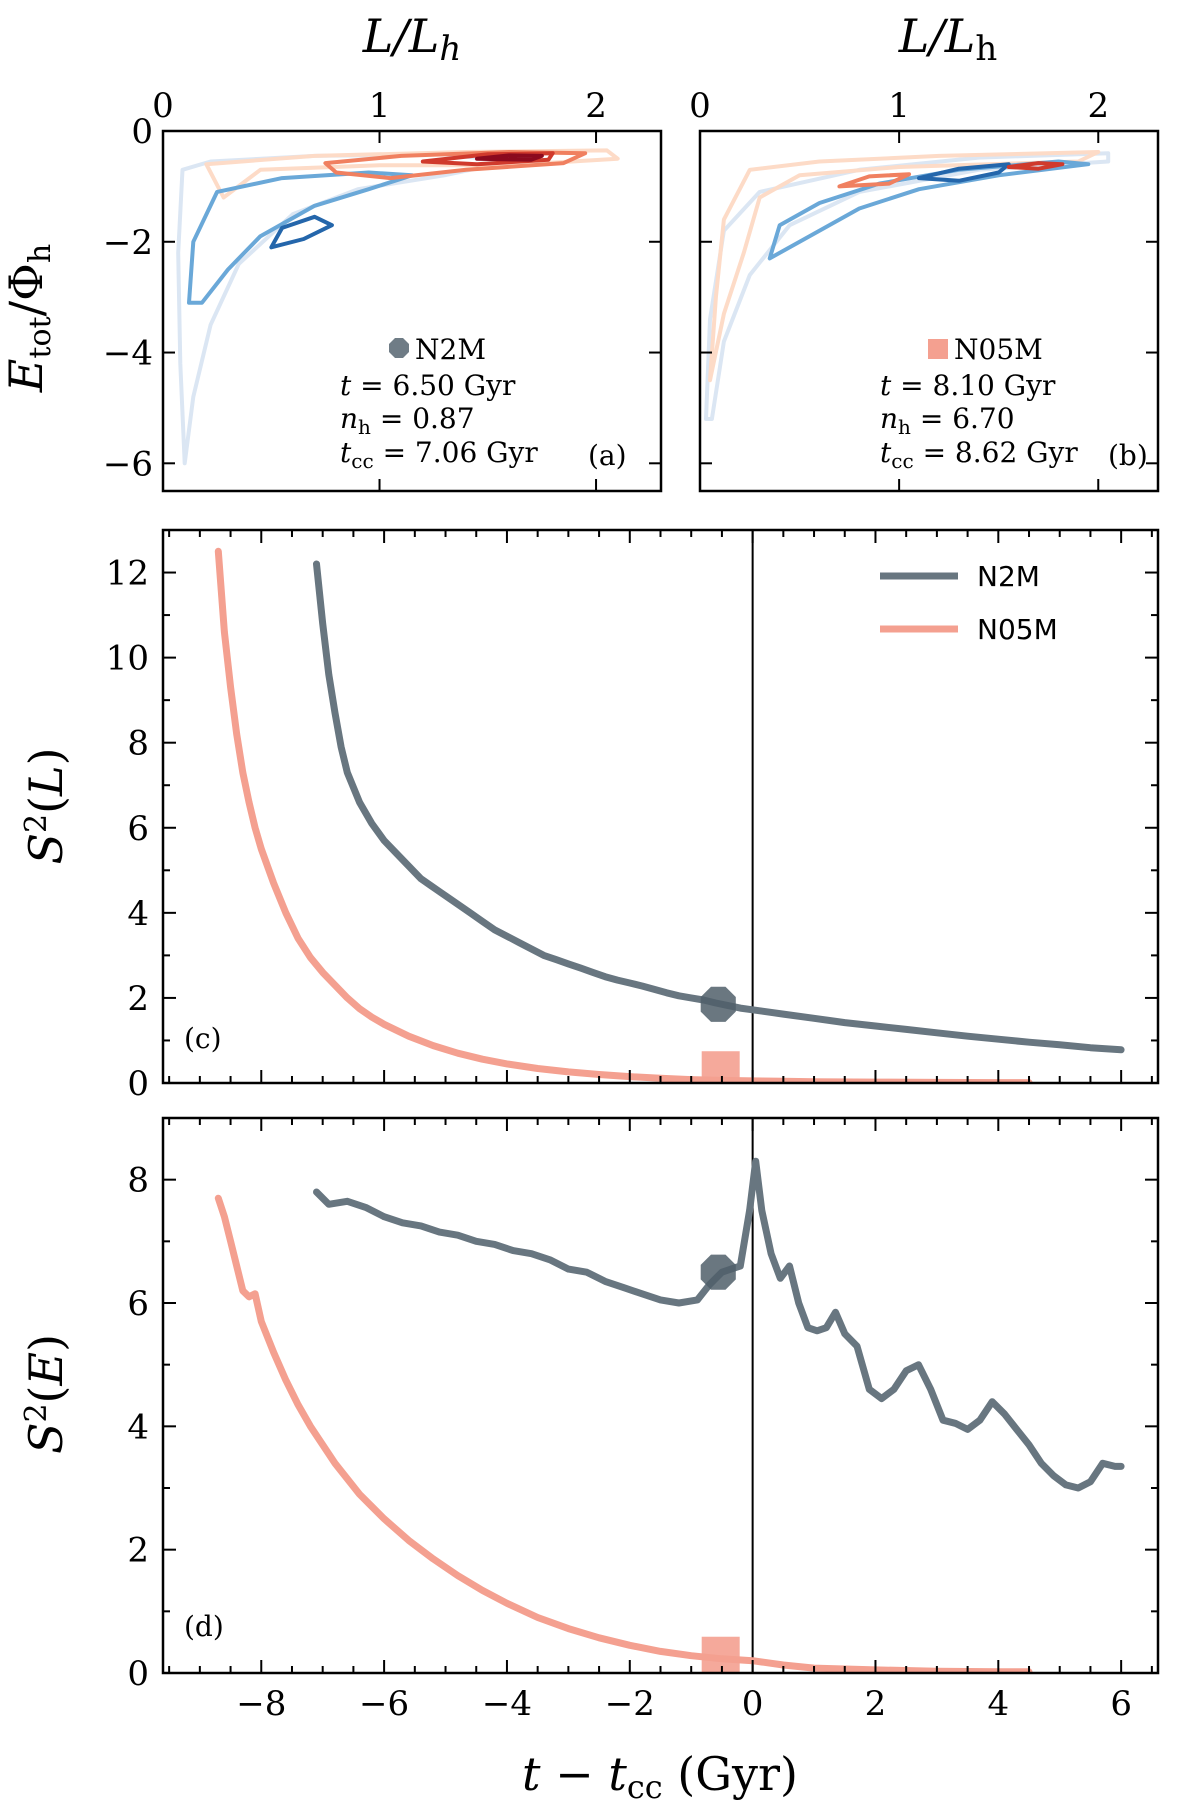 The width and height of the screenshot is (1200, 1814). What do you see at coordinates (607, 455) in the screenshot?
I see `panel-a-label: (a)` at bounding box center [607, 455].